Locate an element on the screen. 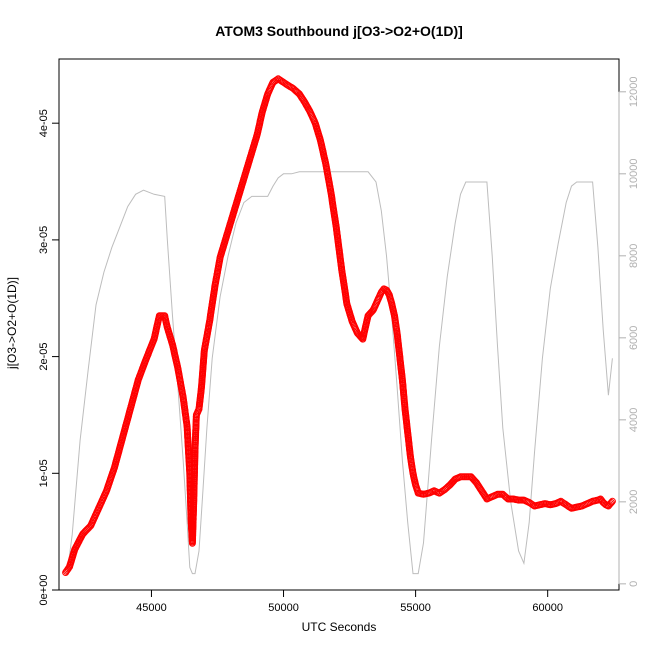 This screenshot has height=650, width=650. x-tick-label: 55000 is located at coordinates (415, 608).